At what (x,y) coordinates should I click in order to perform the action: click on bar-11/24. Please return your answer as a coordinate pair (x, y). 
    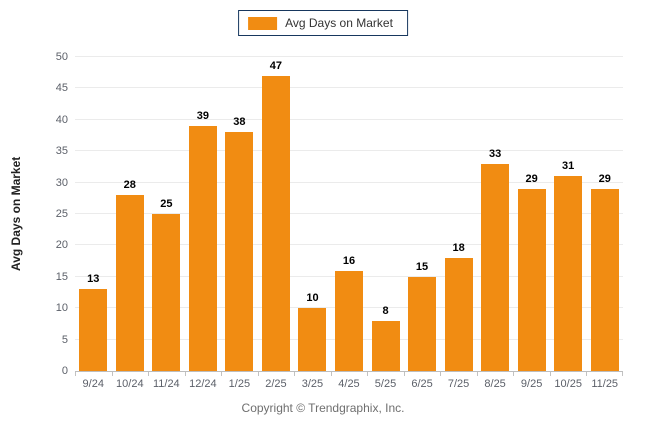
    Looking at the image, I should click on (166, 292).